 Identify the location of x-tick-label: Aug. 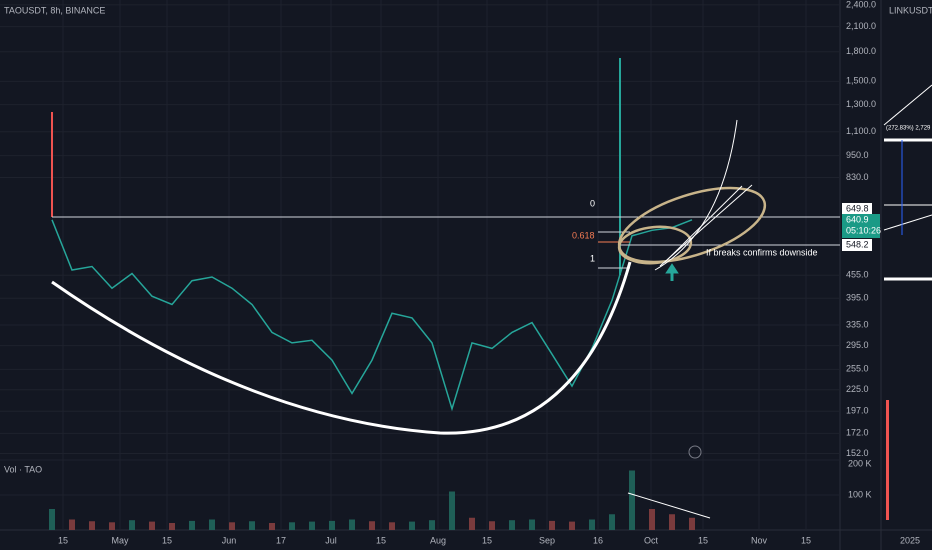
(438, 540).